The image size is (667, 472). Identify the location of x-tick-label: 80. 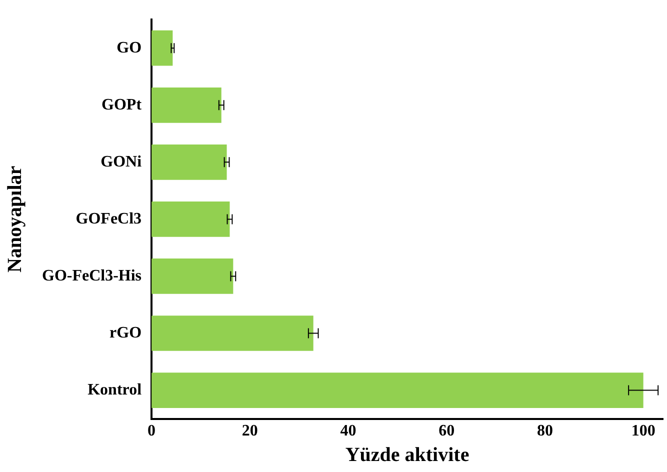
(544, 431).